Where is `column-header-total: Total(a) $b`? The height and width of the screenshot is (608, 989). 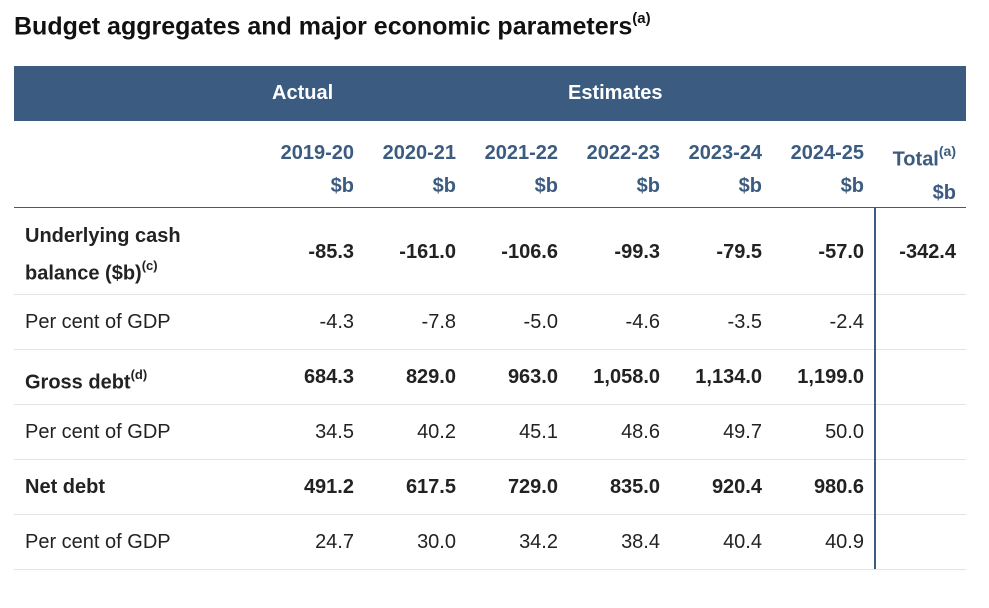 column-header-total: Total(a) $b is located at coordinates (911, 173).